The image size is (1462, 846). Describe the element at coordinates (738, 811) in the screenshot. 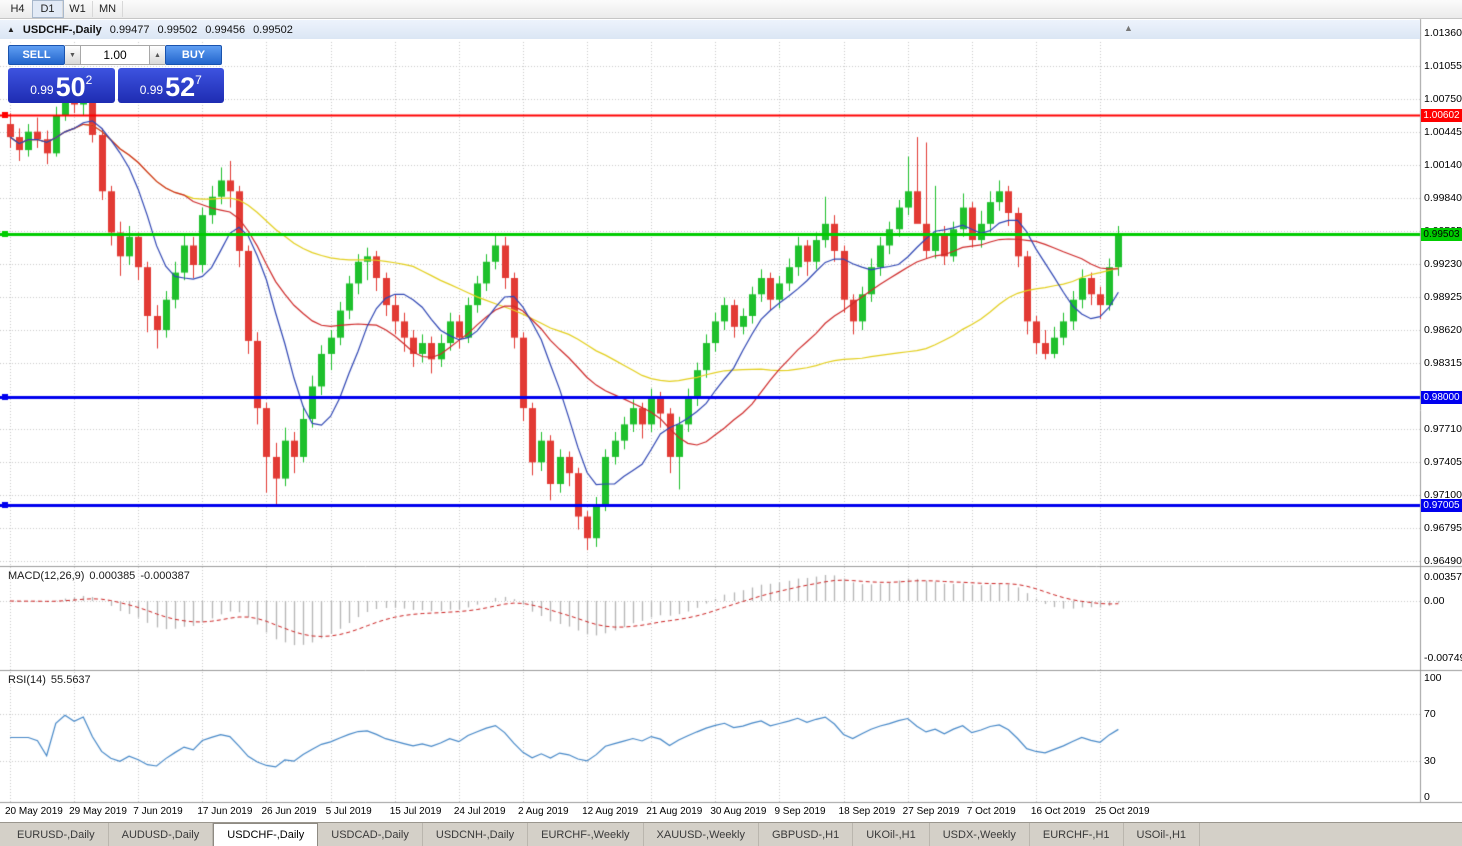

I see `date-axis-label: 30 Aug 2019` at that location.